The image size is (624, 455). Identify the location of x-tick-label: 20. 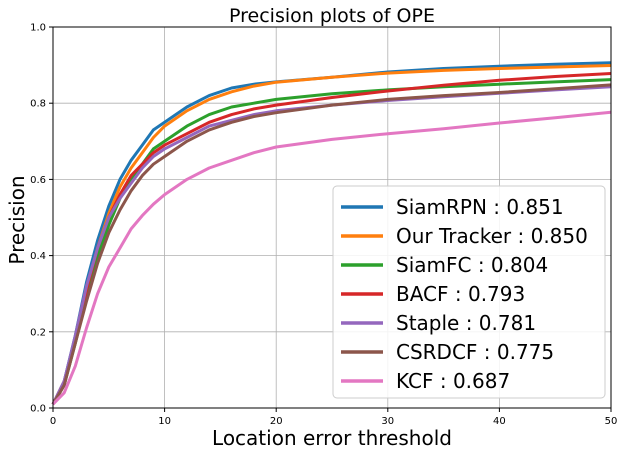
(276, 421).